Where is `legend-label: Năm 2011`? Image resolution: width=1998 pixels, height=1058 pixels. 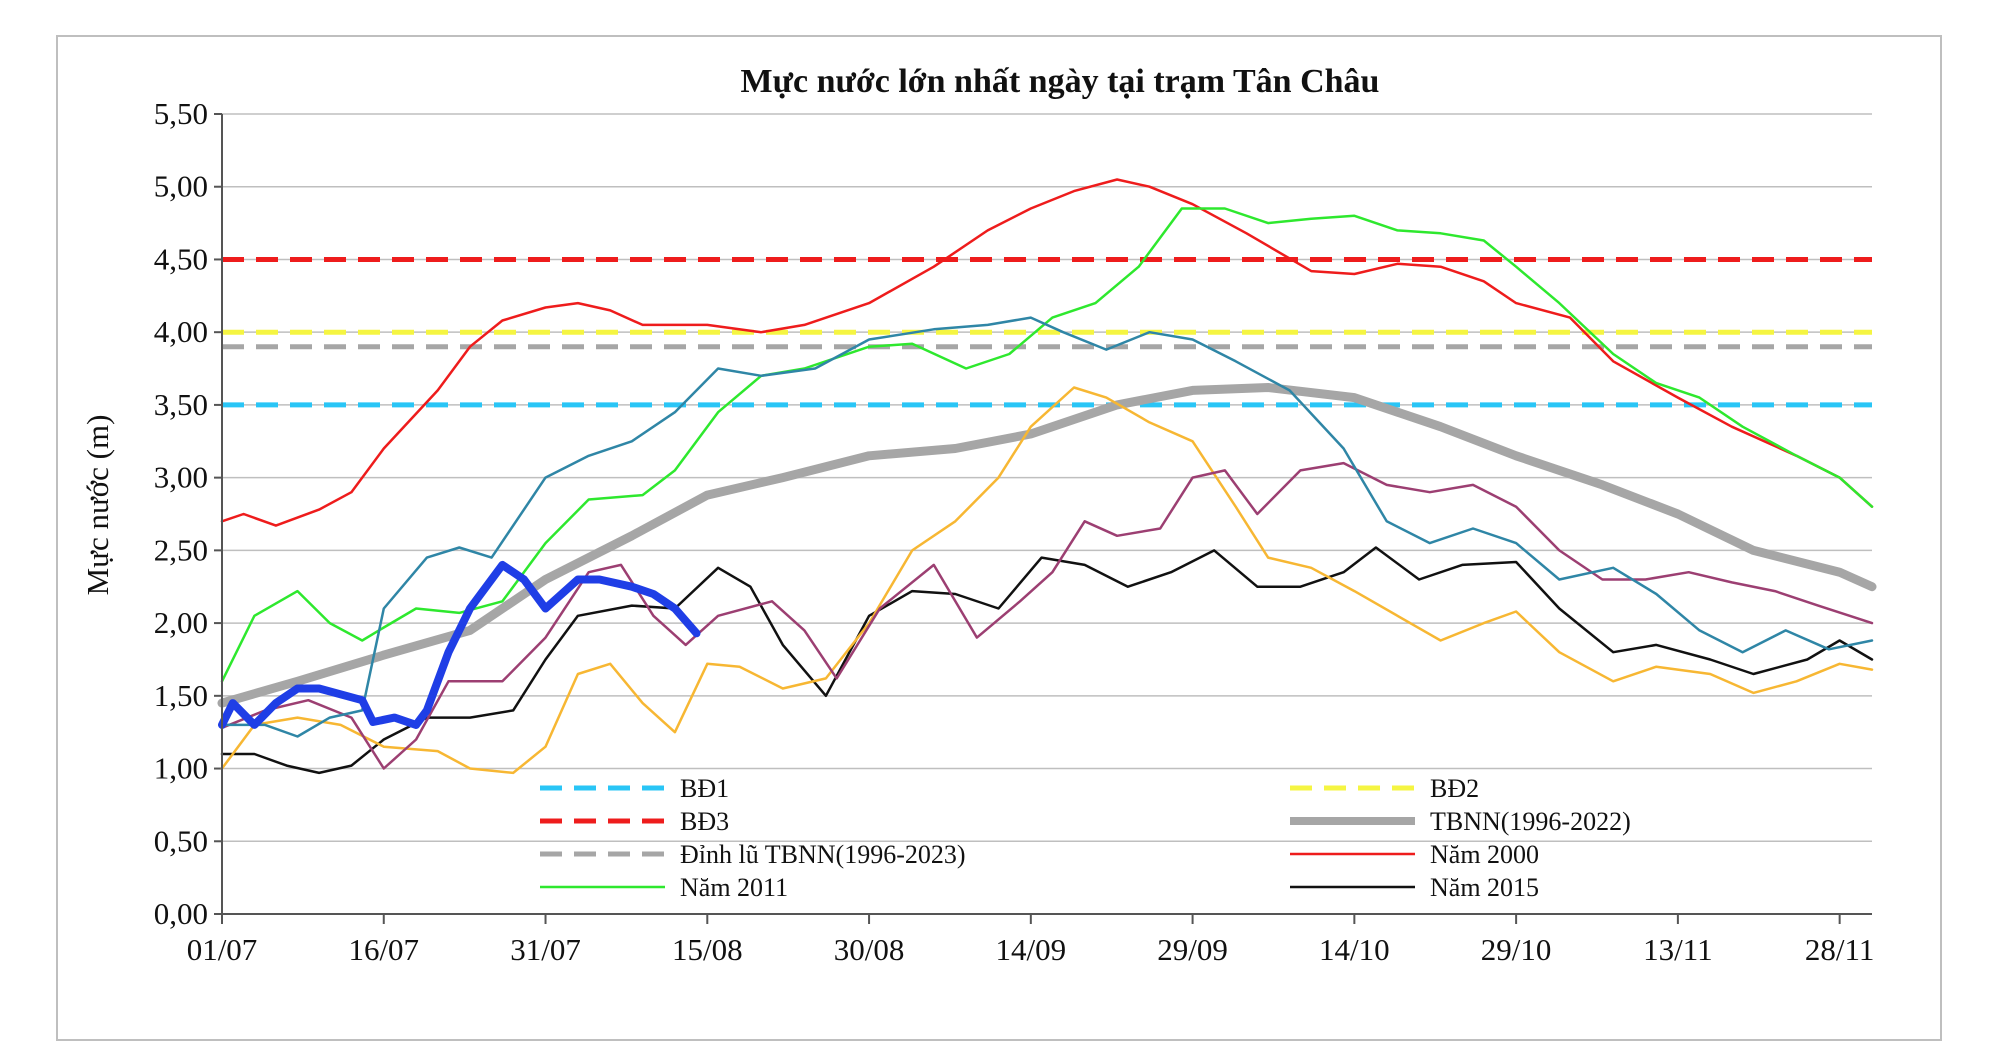 legend-label: Năm 2011 is located at coordinates (734, 887).